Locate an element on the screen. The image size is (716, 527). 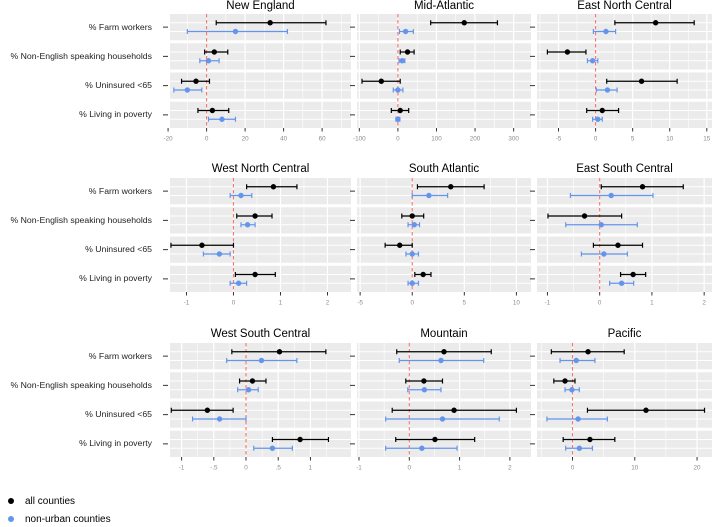
panel-title-east-north-central: East North Central is located at coordinates (624, 6).